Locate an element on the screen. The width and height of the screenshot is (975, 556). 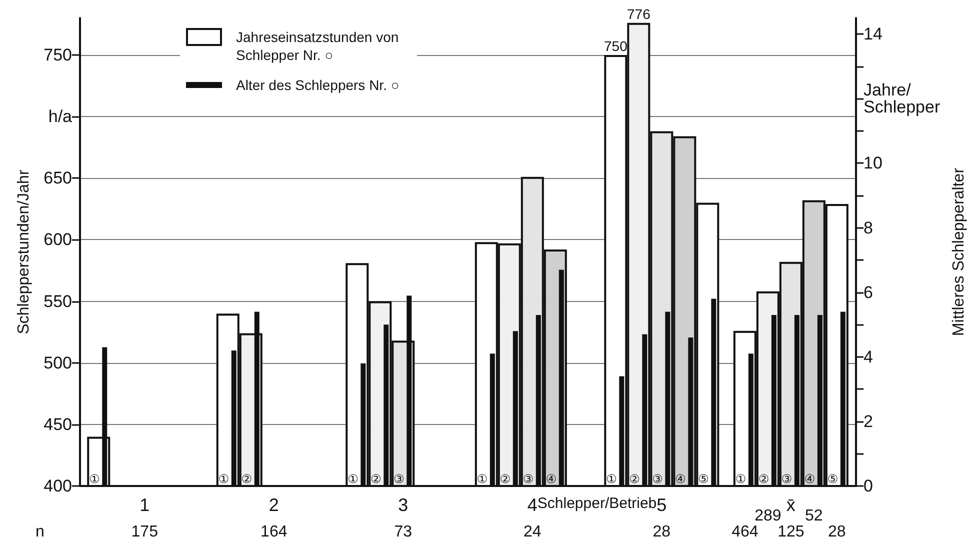
text: 464 is located at coordinates (745, 532).